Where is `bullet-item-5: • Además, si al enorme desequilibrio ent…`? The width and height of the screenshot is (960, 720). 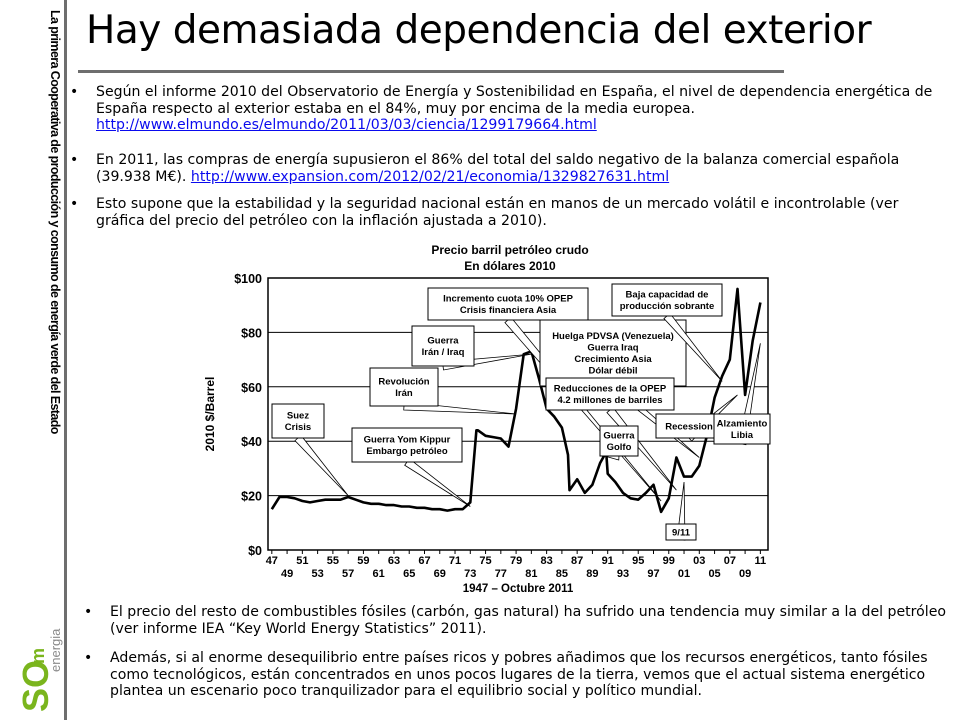
bullet-item-5: • Además, si al enorme desequilibrio ent… is located at coordinates (517, 675).